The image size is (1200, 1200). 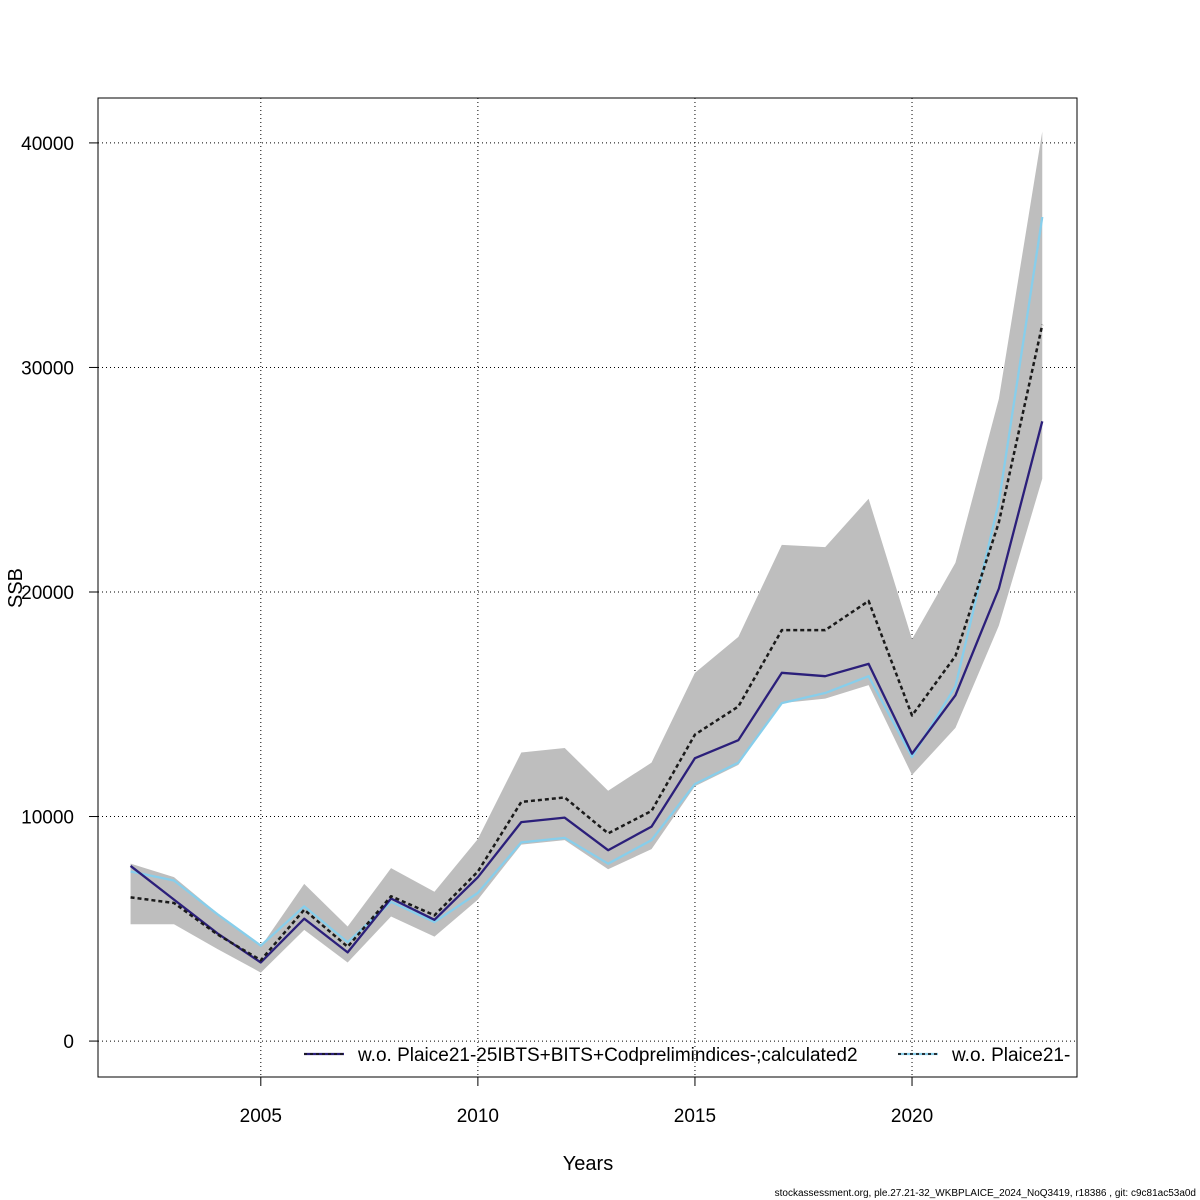 What do you see at coordinates (68, 1042) in the screenshot?
I see `y-tick-label: 0` at bounding box center [68, 1042].